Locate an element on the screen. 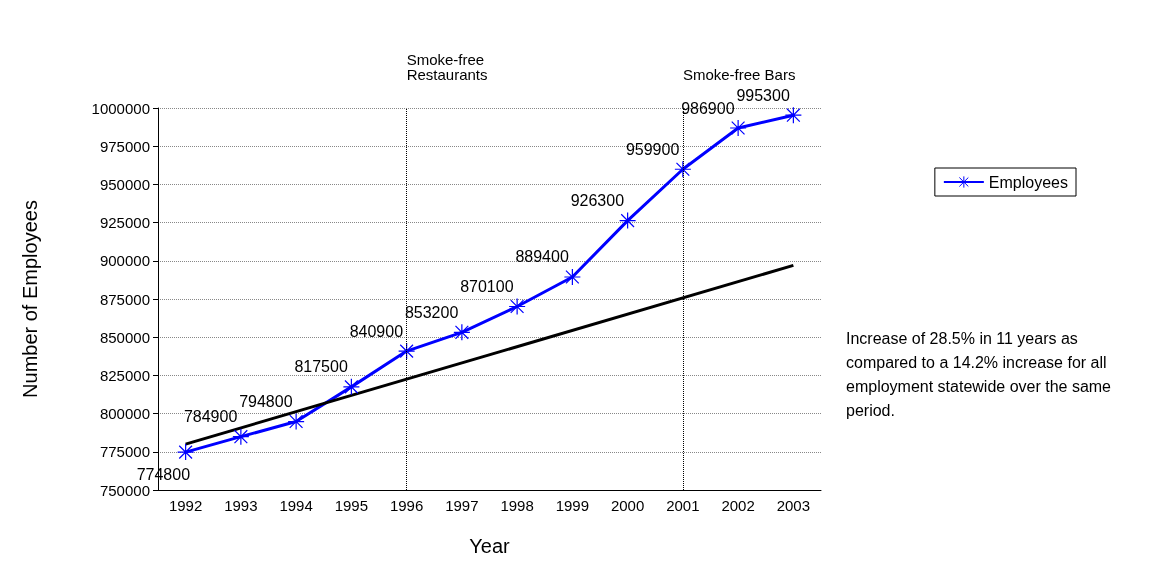 The height and width of the screenshot is (584, 1154). y-axis-title: Number of Employees is located at coordinates (30, 299).